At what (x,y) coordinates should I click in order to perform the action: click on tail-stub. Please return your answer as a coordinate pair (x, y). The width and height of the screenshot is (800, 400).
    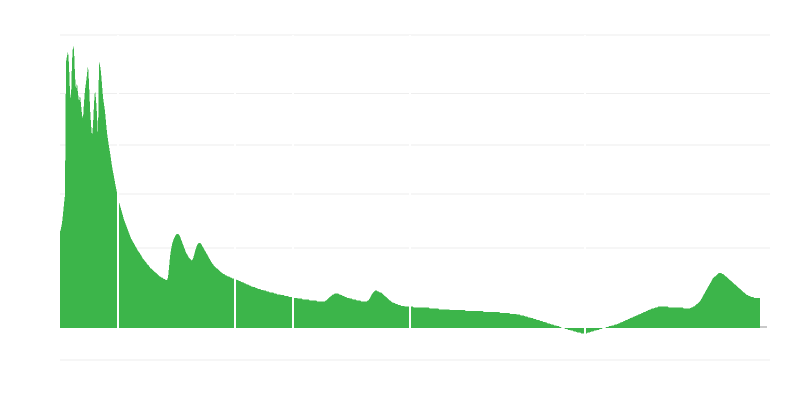
    Looking at the image, I should click on (763, 327).